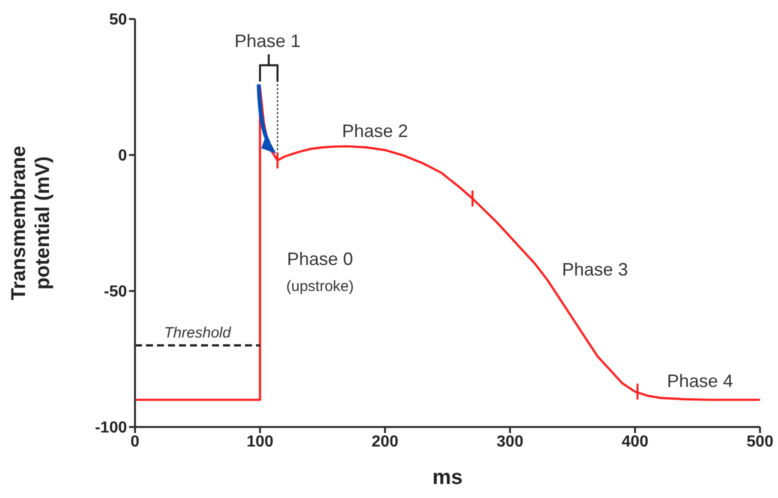 The width and height of the screenshot is (778, 498). Describe the element at coordinates (320, 258) in the screenshot. I see `annotation: Phase 0` at that location.